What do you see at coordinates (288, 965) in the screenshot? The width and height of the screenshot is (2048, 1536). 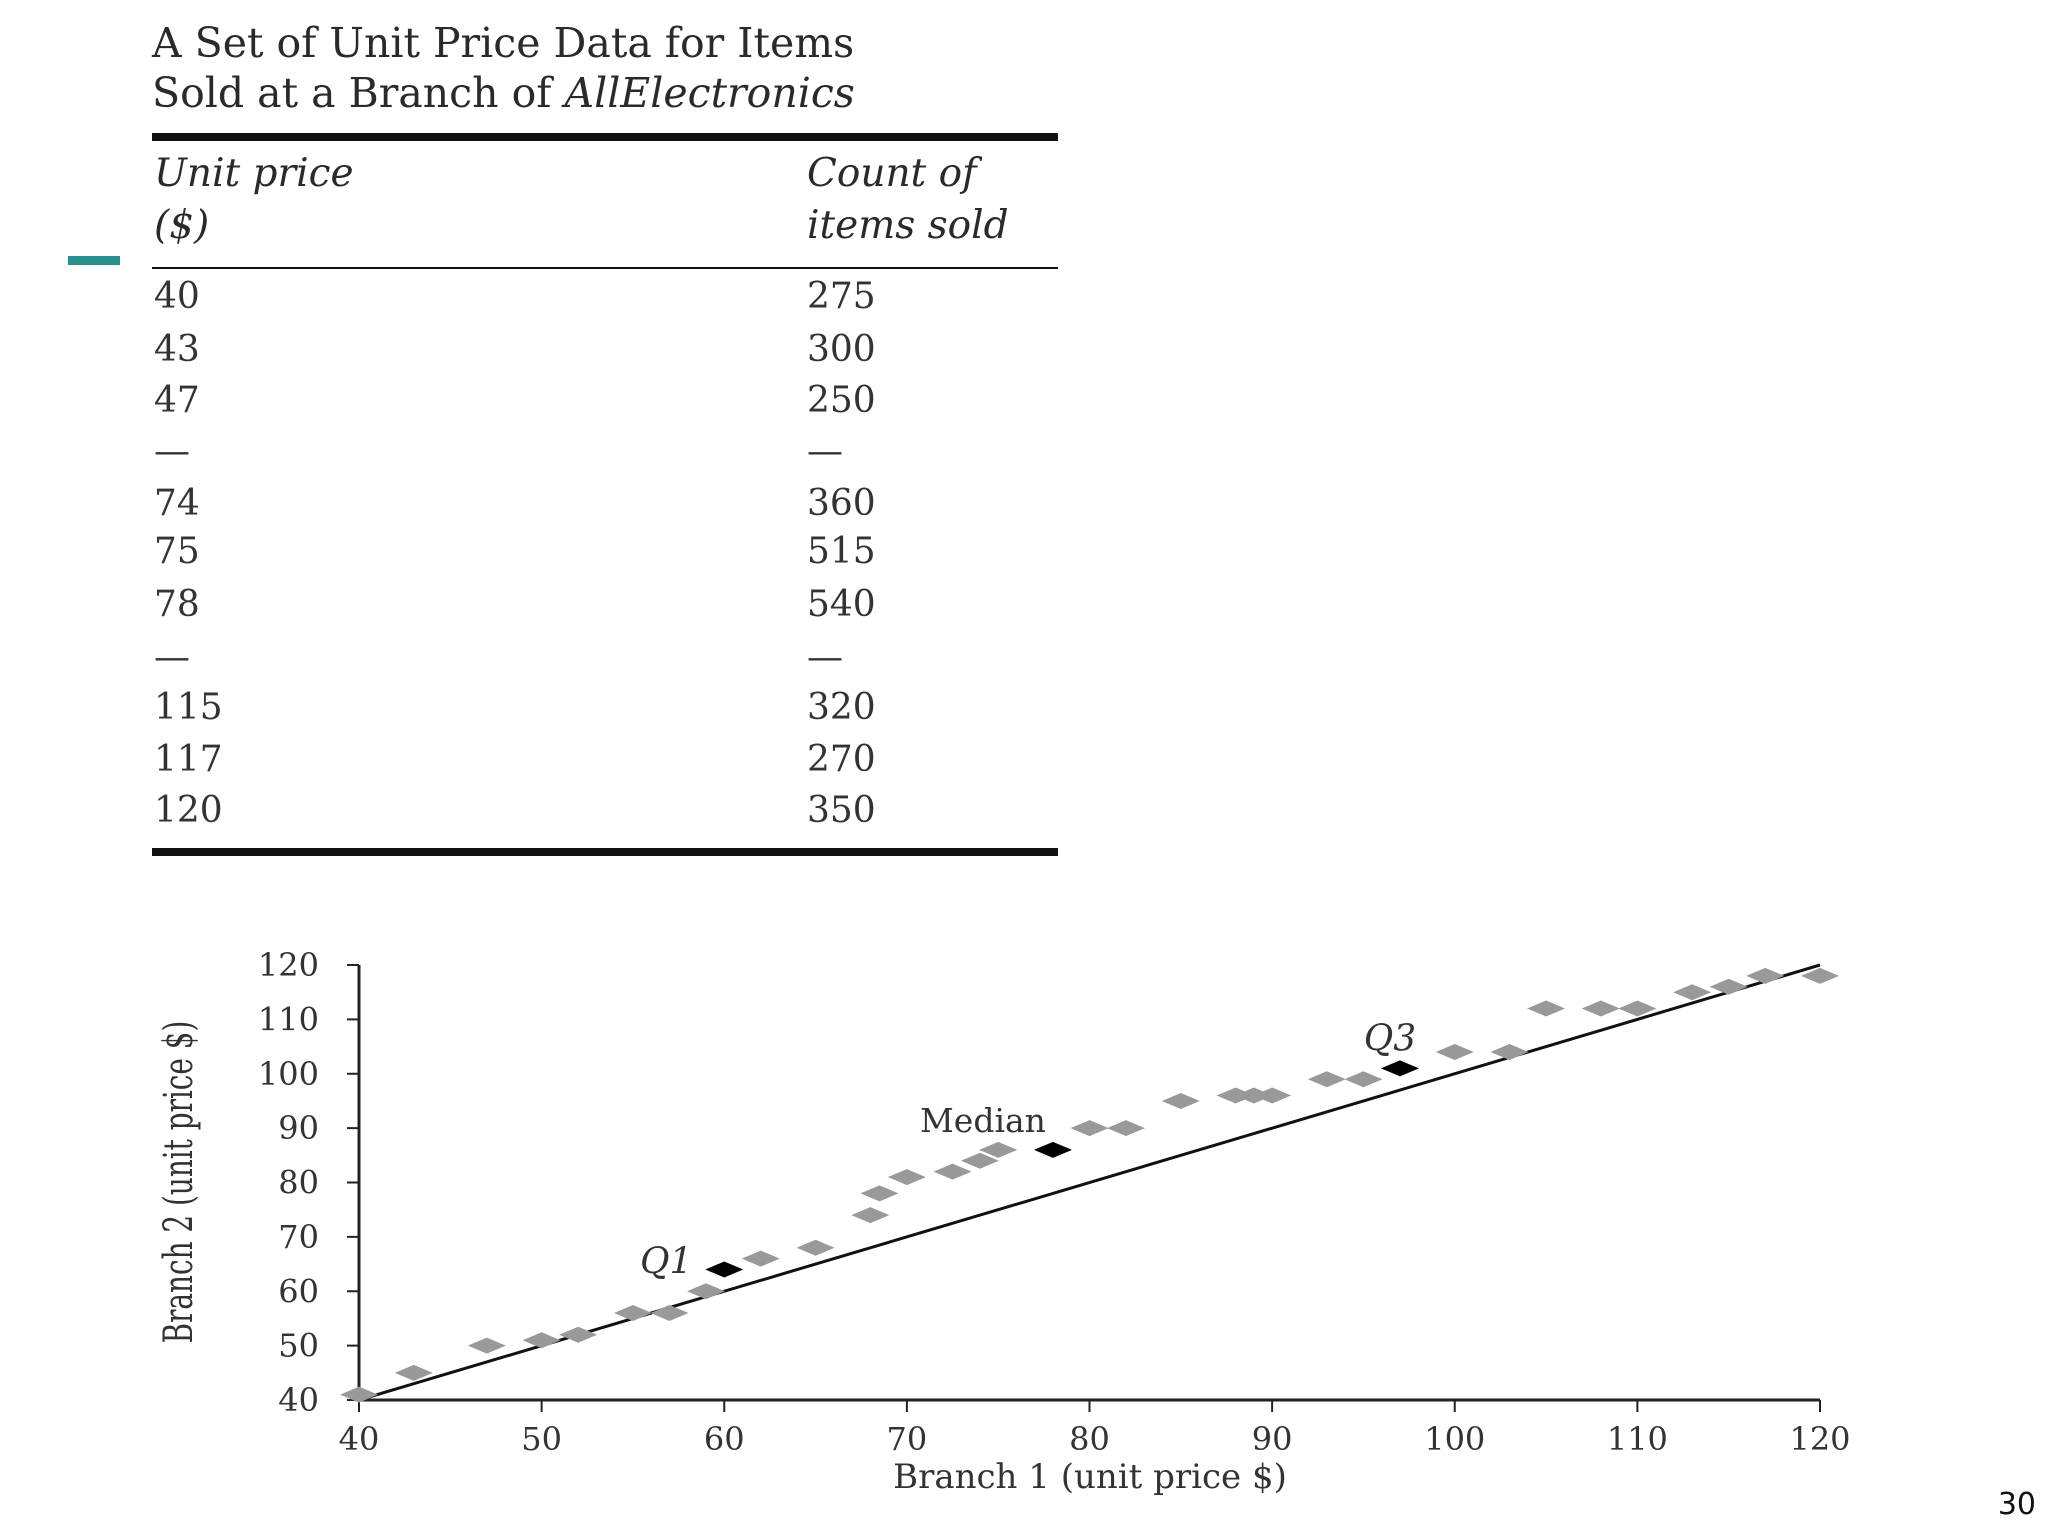 I see `y-tick-label: 120` at bounding box center [288, 965].